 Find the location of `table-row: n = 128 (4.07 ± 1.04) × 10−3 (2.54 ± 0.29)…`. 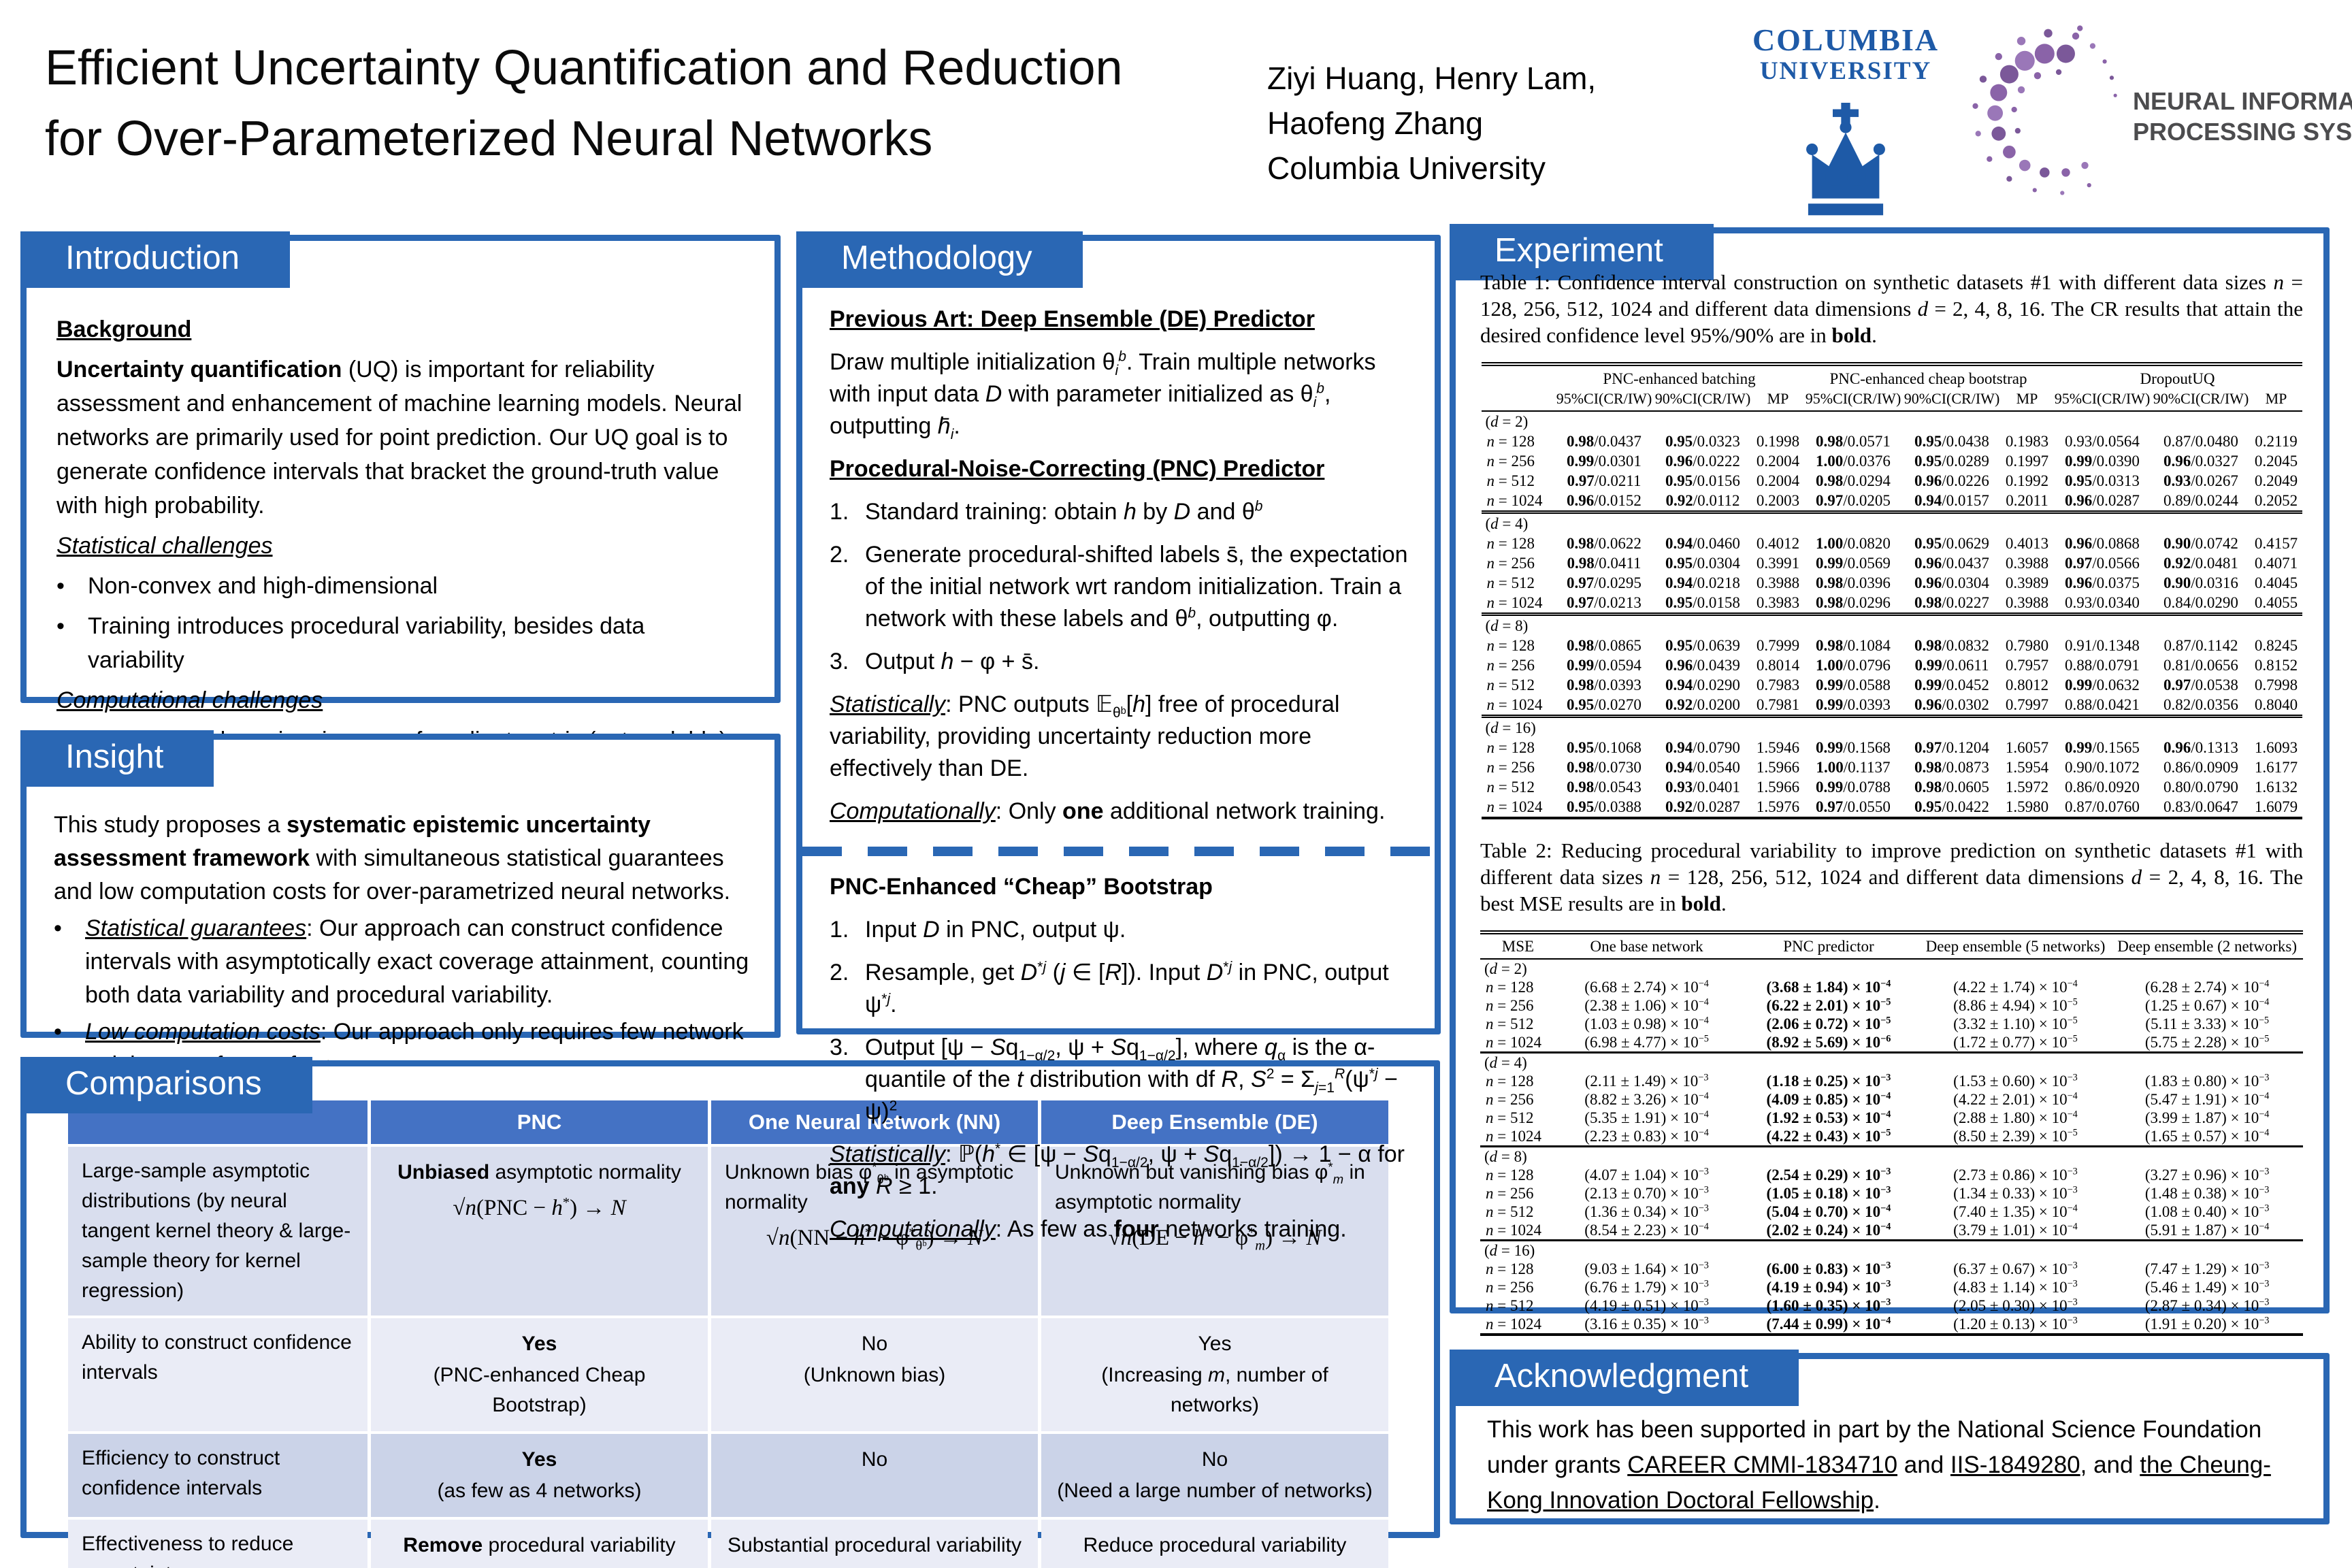

table-row: n = 128 (4.07 ± 1.04) × 10−3 (2.54 ± 0.29)… is located at coordinates (1878, 1174).